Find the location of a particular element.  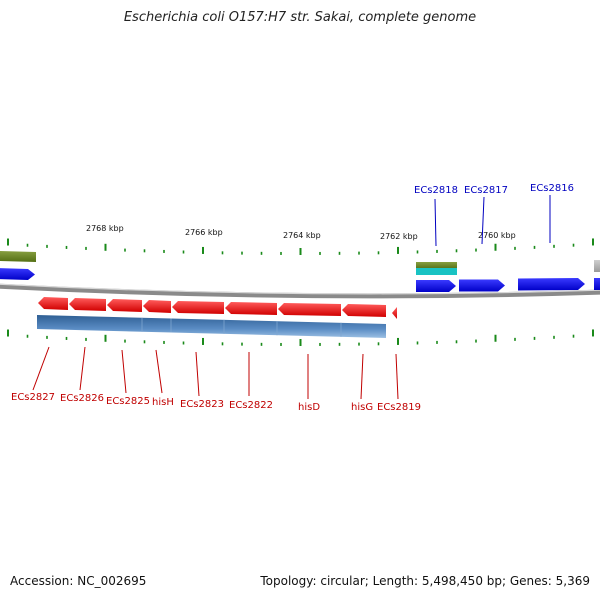

gene-label: ECs2826 is located at coordinates (82, 398).